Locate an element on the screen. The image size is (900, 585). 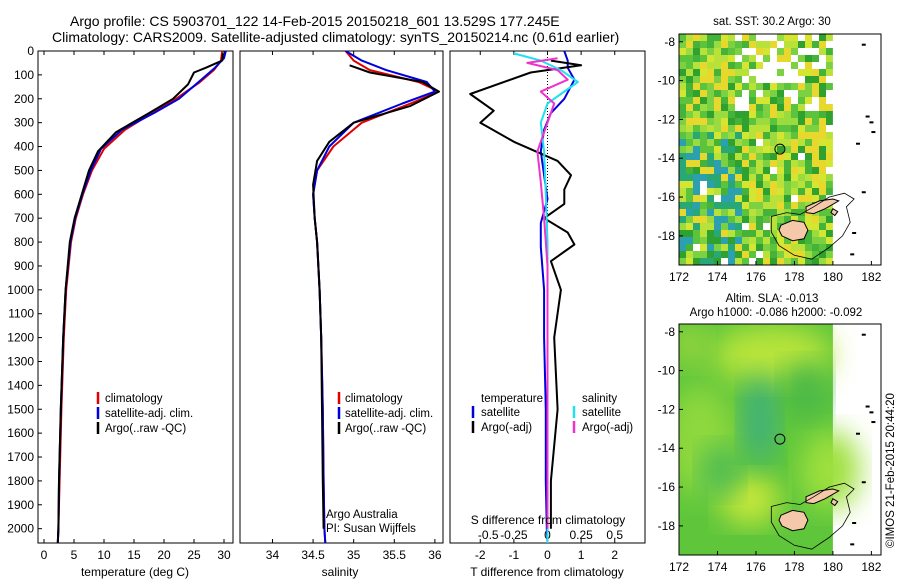
x-tick-label: 10 is located at coordinates (104, 555).